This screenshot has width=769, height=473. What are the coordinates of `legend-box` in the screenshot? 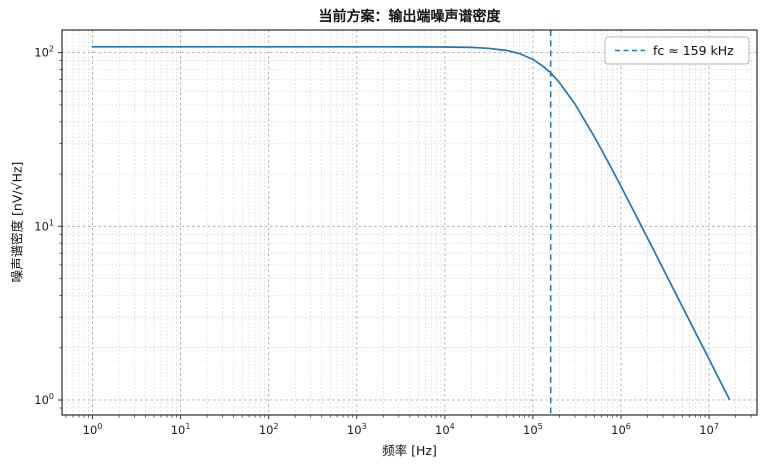 It's located at (677, 50).